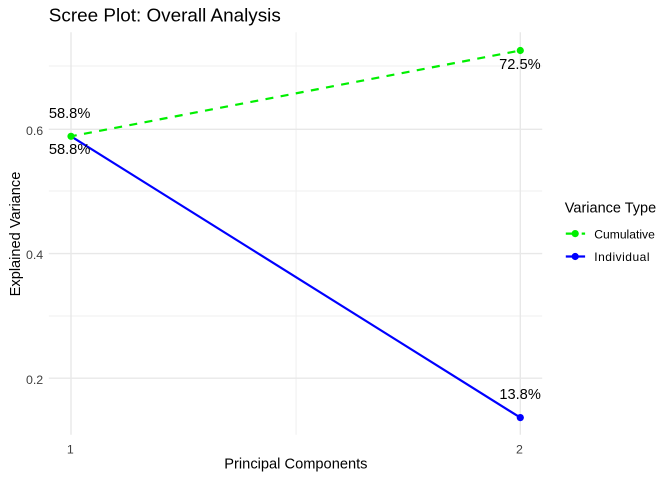 Image resolution: width=672 pixels, height=485 pixels. I want to click on svg-text: Cumulative, so click(624, 234).